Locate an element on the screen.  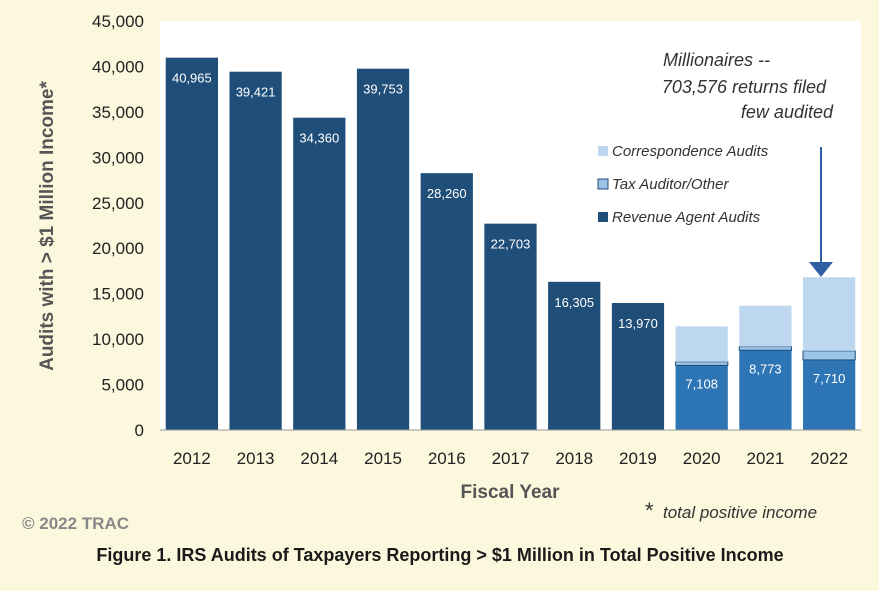
x-tick-label: 2021 is located at coordinates (765, 458).